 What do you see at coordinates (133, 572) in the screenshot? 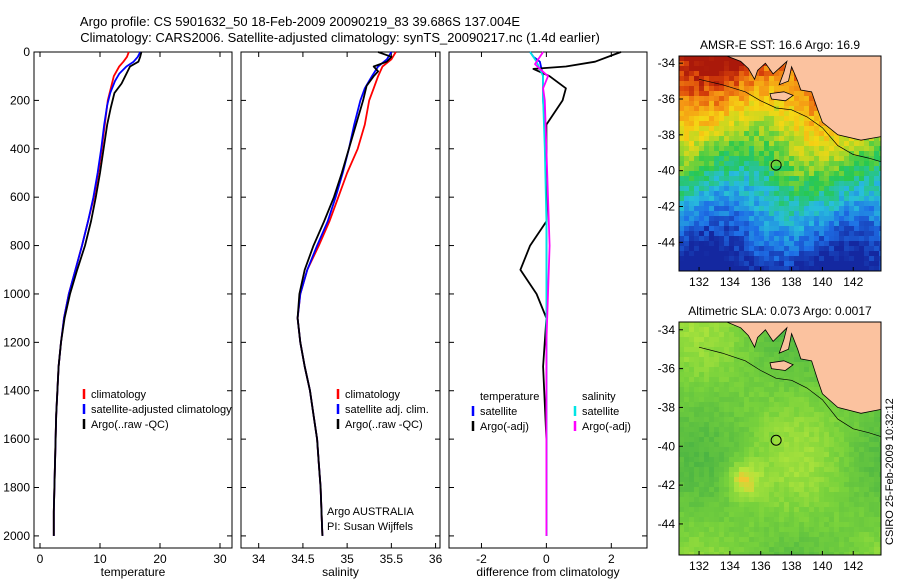
I see `x-axis-label: temperature` at bounding box center [133, 572].